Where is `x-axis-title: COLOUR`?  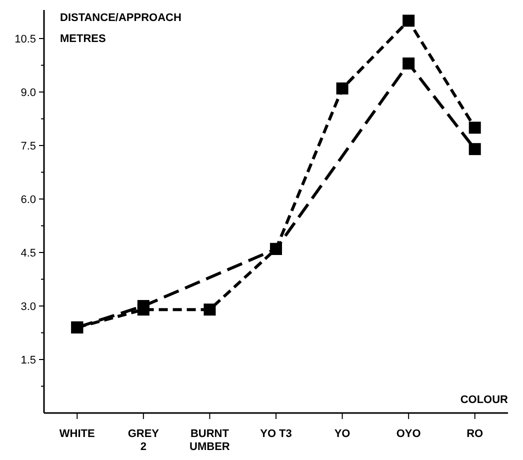 x-axis-title: COLOUR is located at coordinates (484, 400).